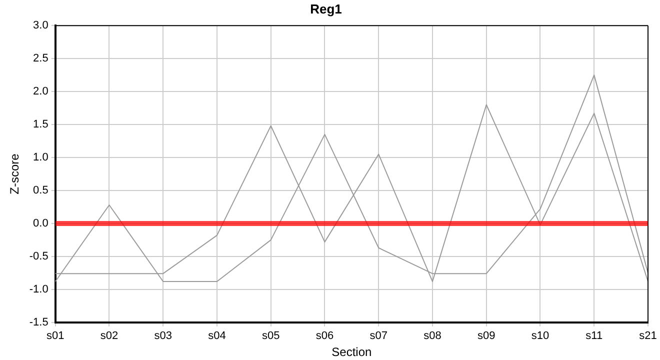  I want to click on x-tick-label: s09, so click(486, 336).